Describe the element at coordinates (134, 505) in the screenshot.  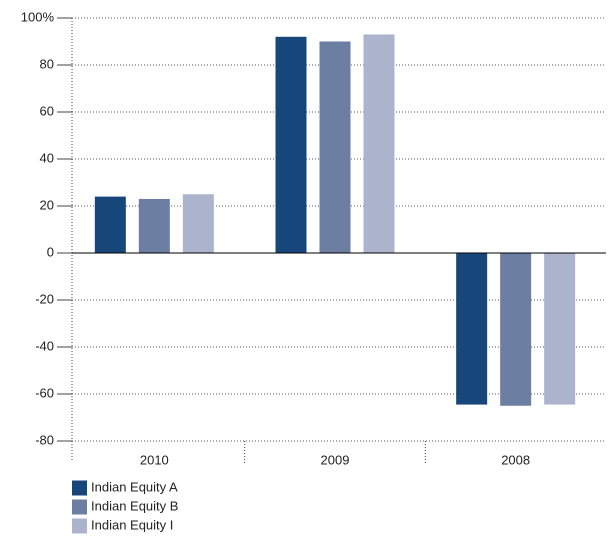
I see `legend-label: Indian Equity B` at that location.